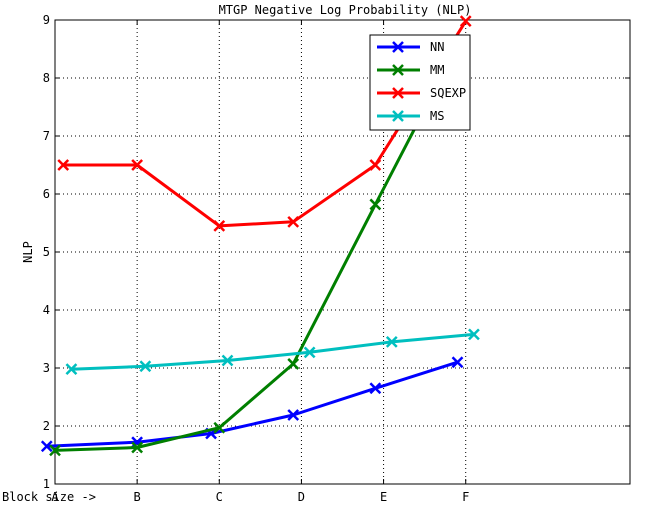 The image size is (647, 505). What do you see at coordinates (410, 116) in the screenshot?
I see `legend-entry-ms: MS` at bounding box center [410, 116].